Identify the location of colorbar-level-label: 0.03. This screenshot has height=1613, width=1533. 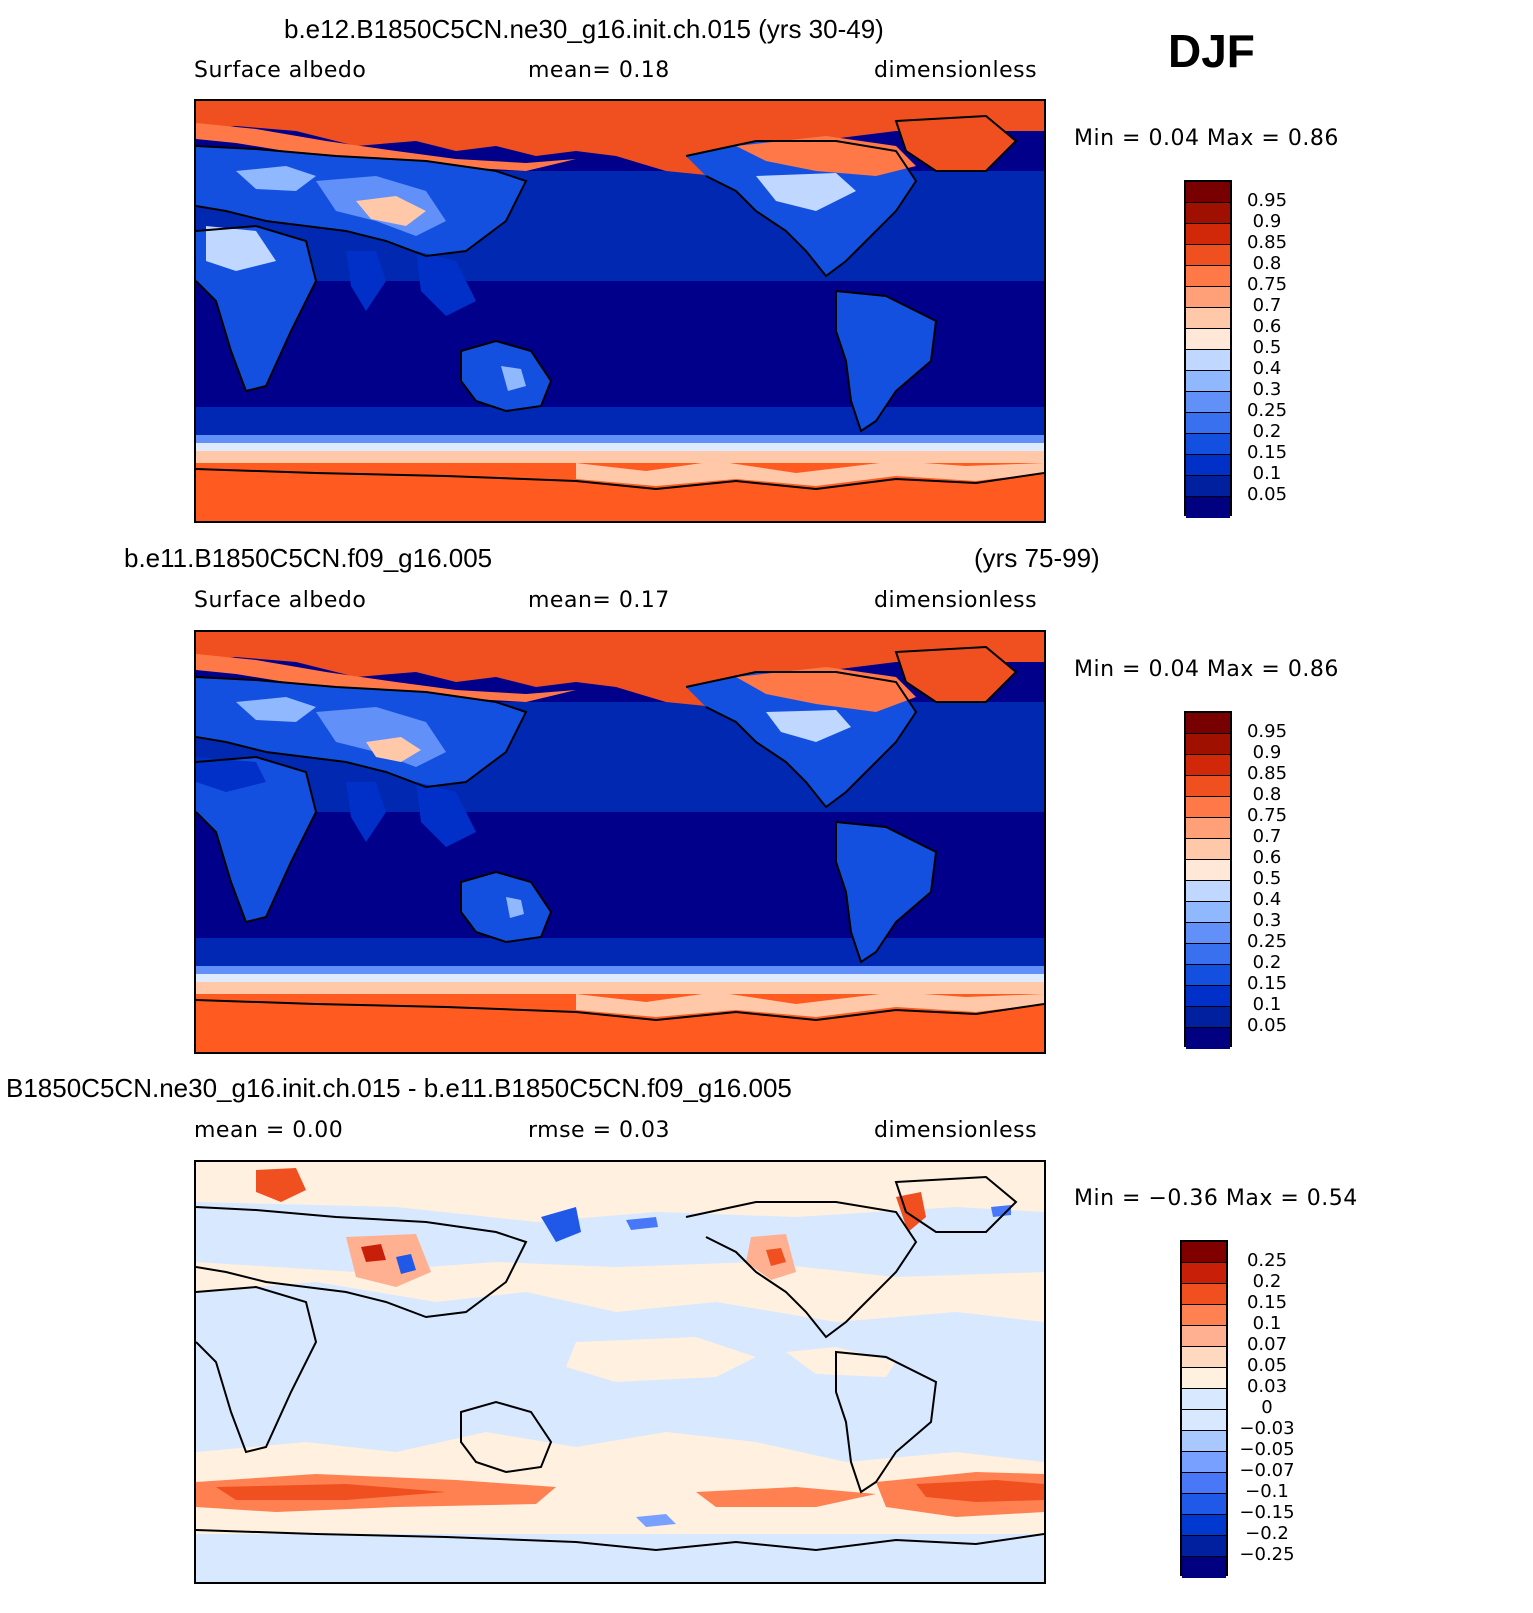
(1267, 1386).